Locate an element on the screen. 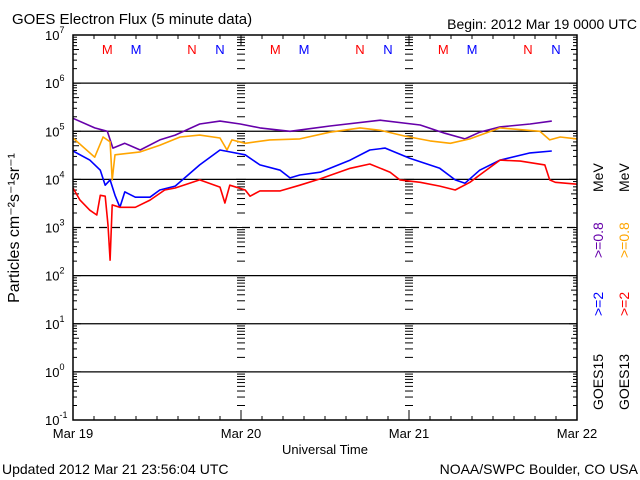 Image resolution: width=640 pixels, height=480 pixels. legend-goes15-unit: MeV is located at coordinates (598, 177).